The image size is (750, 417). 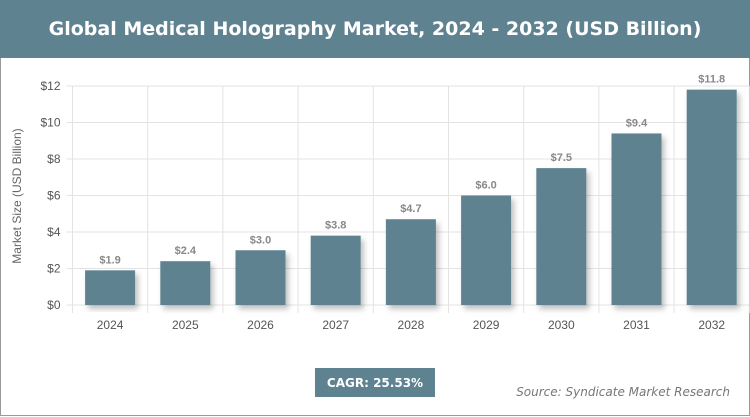 I want to click on bar-2026, so click(x=260, y=277).